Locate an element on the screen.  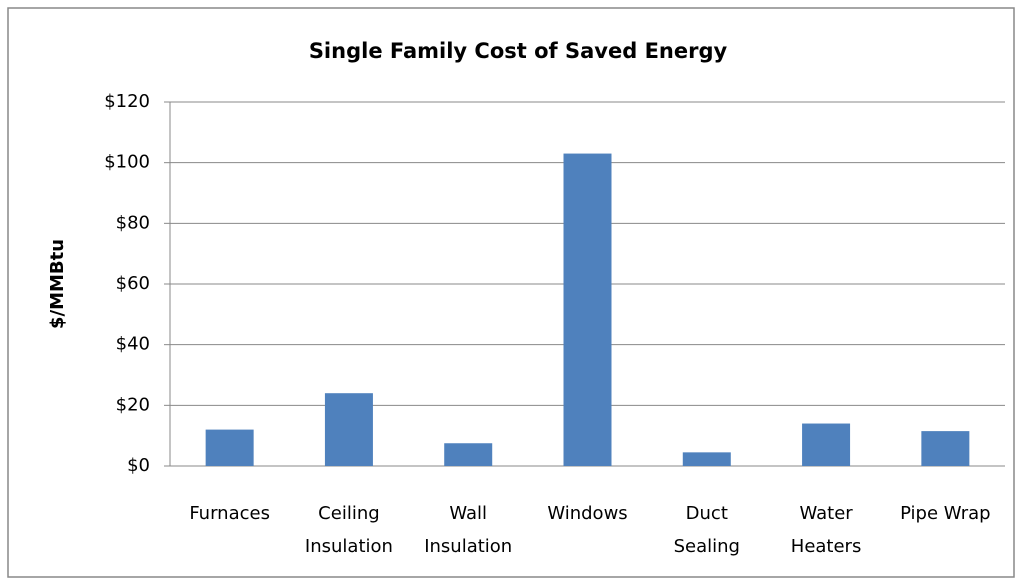
y-tick-label: $0 is located at coordinates (138, 465).